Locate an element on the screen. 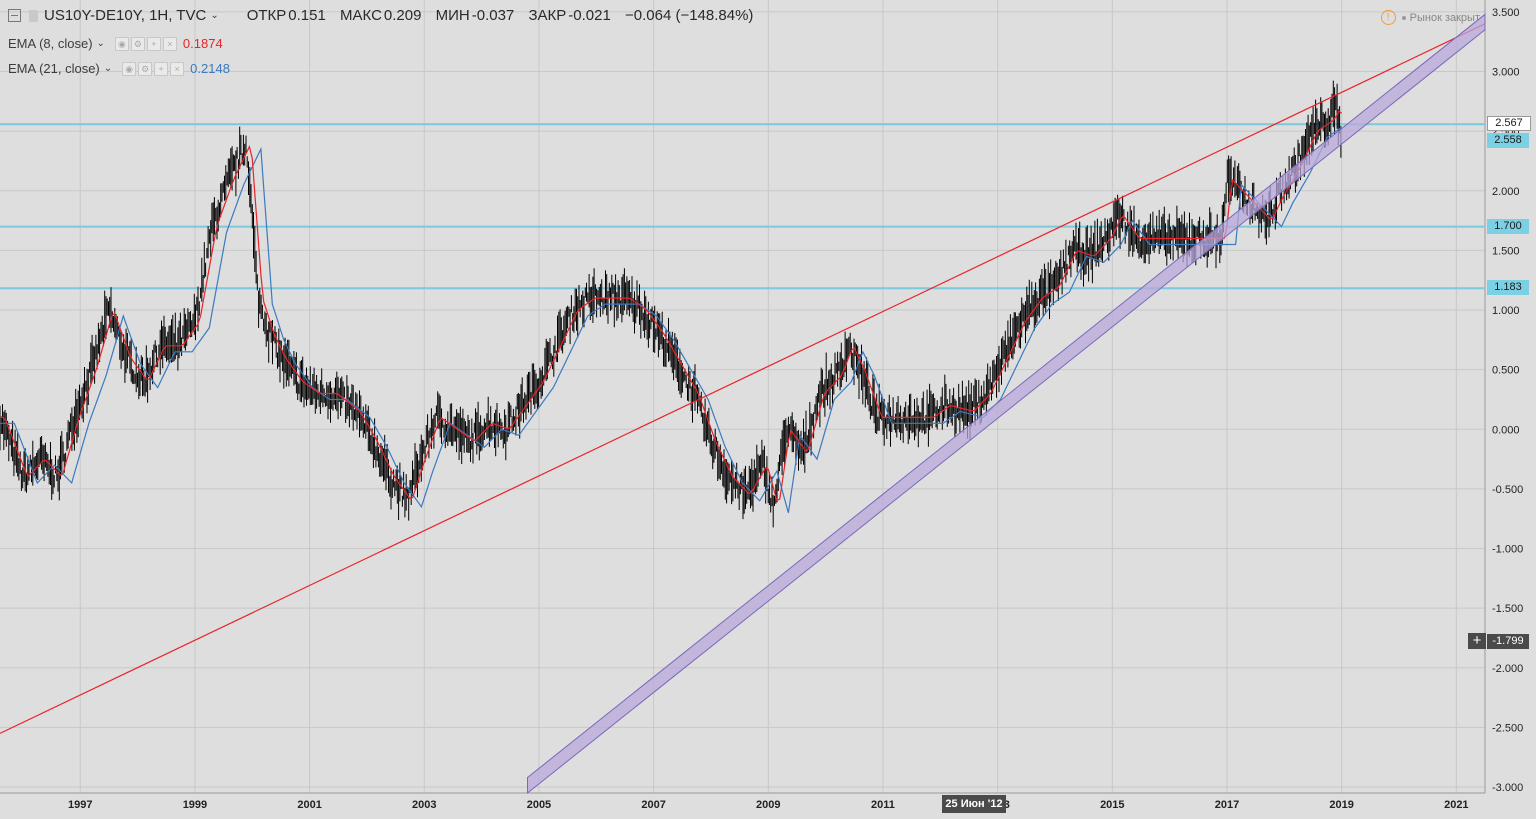 This screenshot has height=819, width=1536. ema21-legend: EMA (21, close) ⌄ ◉ ⚙ + × 0.2148 is located at coordinates (119, 68).